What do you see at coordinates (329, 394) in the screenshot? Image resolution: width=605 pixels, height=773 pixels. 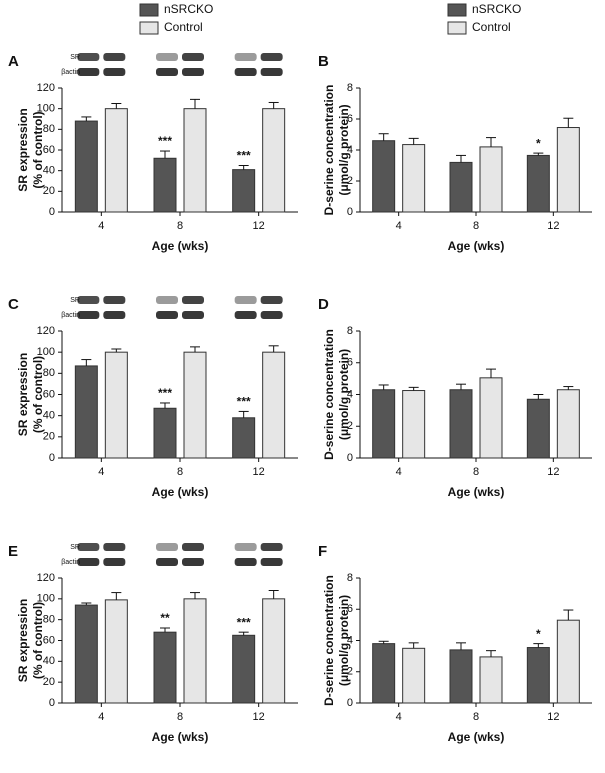 I see `y-axis-label: D-serine concentration` at bounding box center [329, 394].